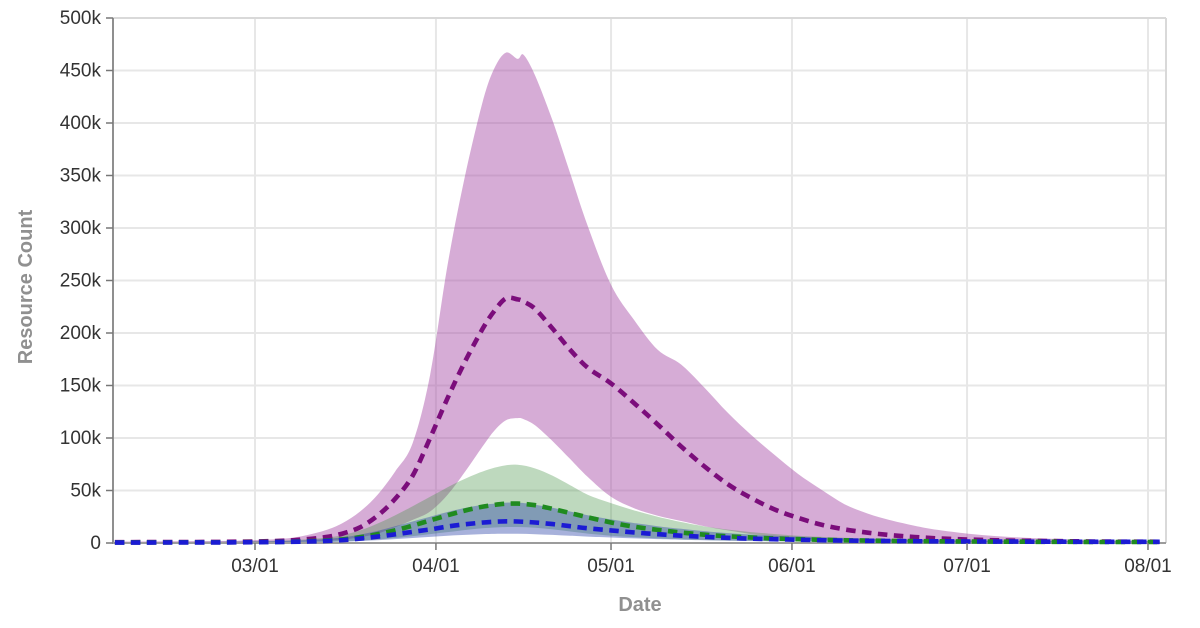 This screenshot has width=1200, height=628. I want to click on y-tick-label: 50k, so click(85, 491).